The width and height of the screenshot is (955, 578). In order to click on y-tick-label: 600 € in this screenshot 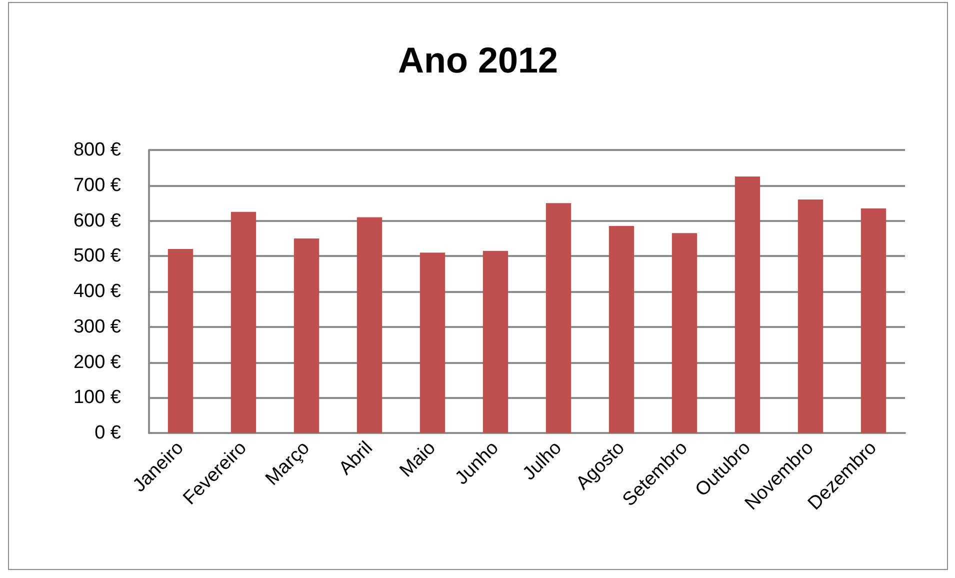, I will do `click(97, 221)`.